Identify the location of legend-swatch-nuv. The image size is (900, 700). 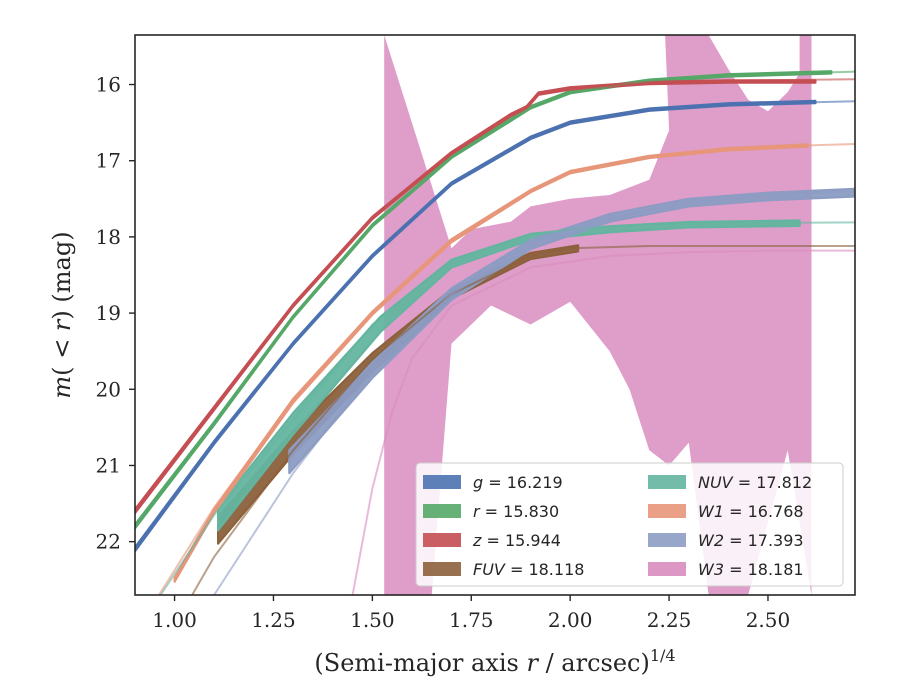
(667, 482).